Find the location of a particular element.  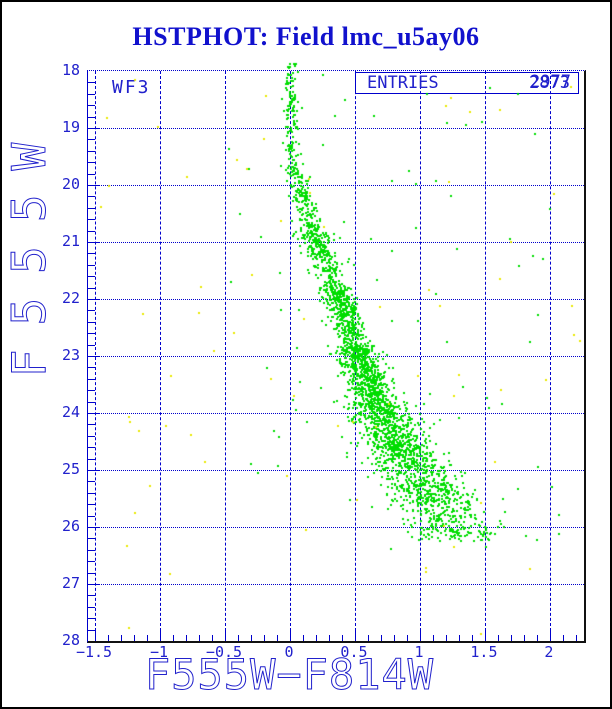

y-tick-label: 22 is located at coordinates (70, 298).